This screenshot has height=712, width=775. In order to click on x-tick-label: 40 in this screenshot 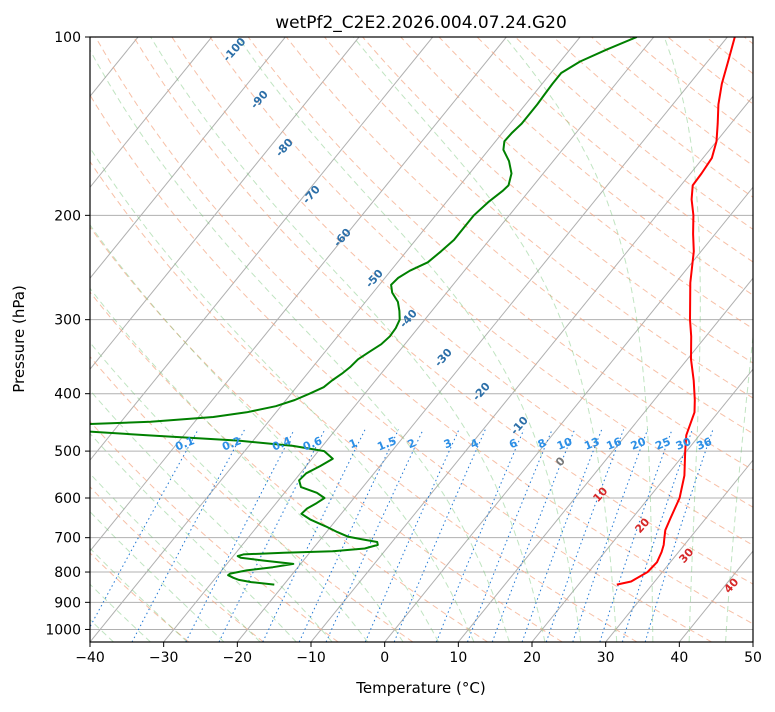, I will do `click(679, 658)`.